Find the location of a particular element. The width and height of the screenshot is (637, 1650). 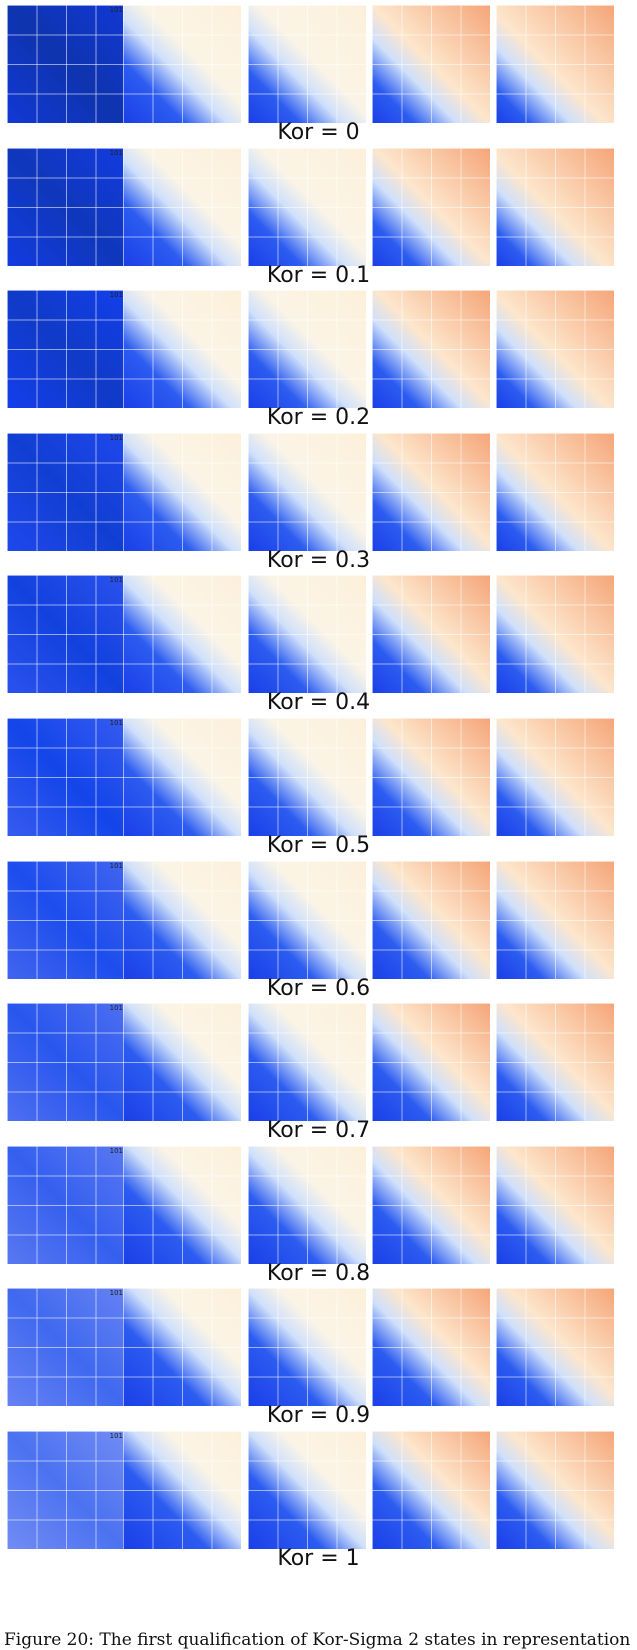

row-label: Kor = 1 is located at coordinates (318, 1558).